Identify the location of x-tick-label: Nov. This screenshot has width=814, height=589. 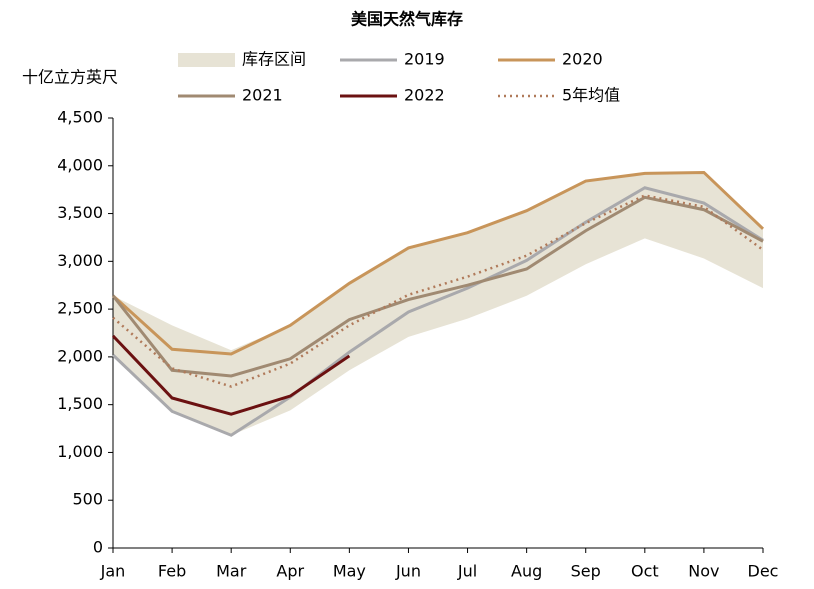
(703, 571).